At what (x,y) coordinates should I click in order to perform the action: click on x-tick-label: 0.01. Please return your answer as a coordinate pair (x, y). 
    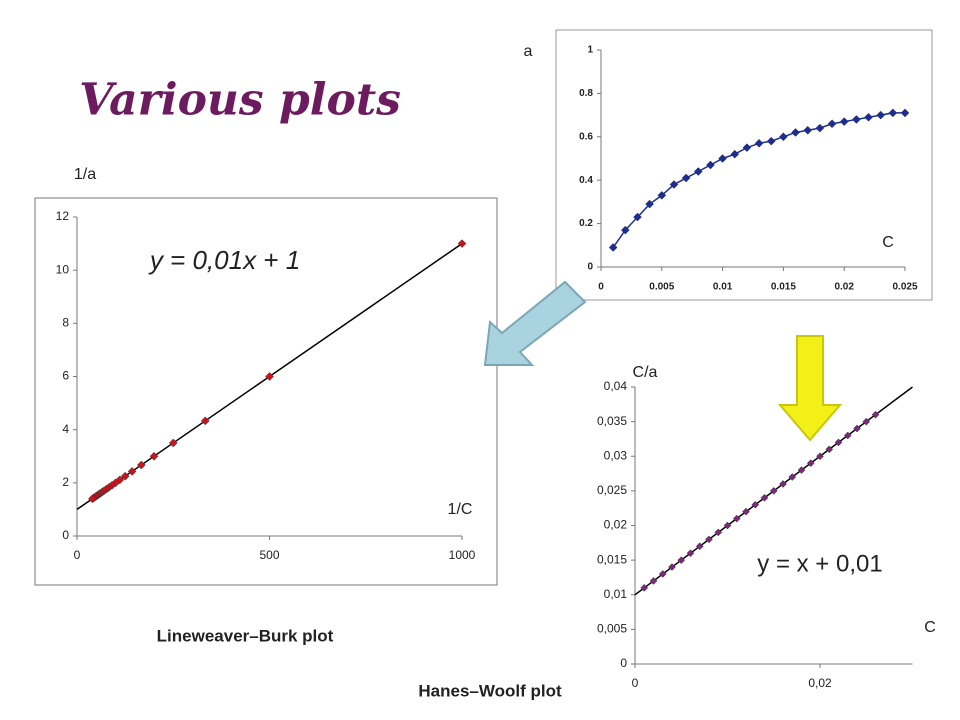
    Looking at the image, I should click on (723, 287).